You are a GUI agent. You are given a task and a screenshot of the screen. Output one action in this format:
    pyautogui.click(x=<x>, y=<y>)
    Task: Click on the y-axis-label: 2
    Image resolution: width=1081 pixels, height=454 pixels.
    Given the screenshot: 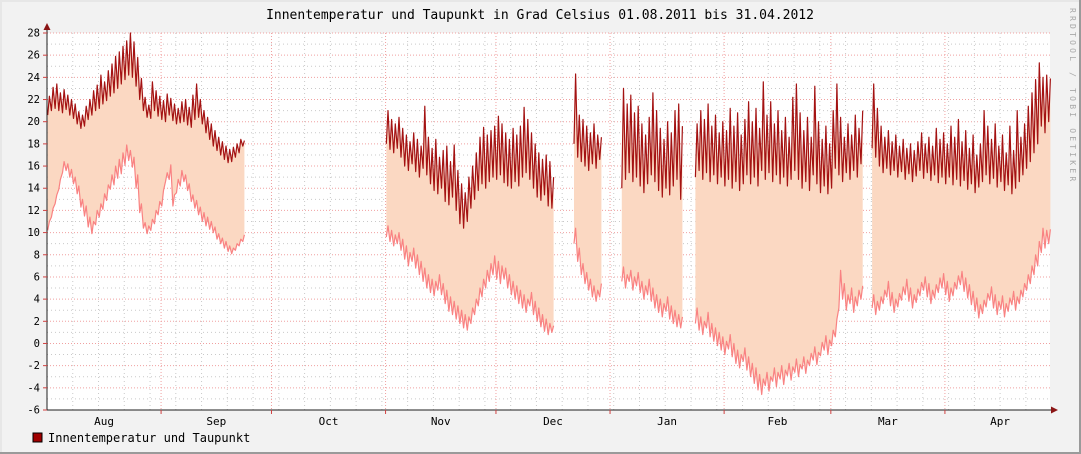 What is the action you would take?
    pyautogui.click(x=37, y=322)
    